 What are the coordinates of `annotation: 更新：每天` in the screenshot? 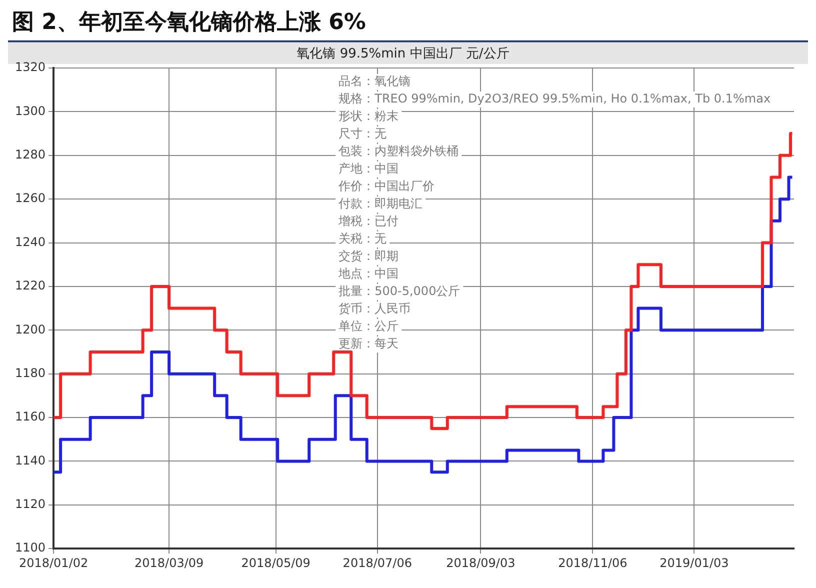 It's located at (368, 343).